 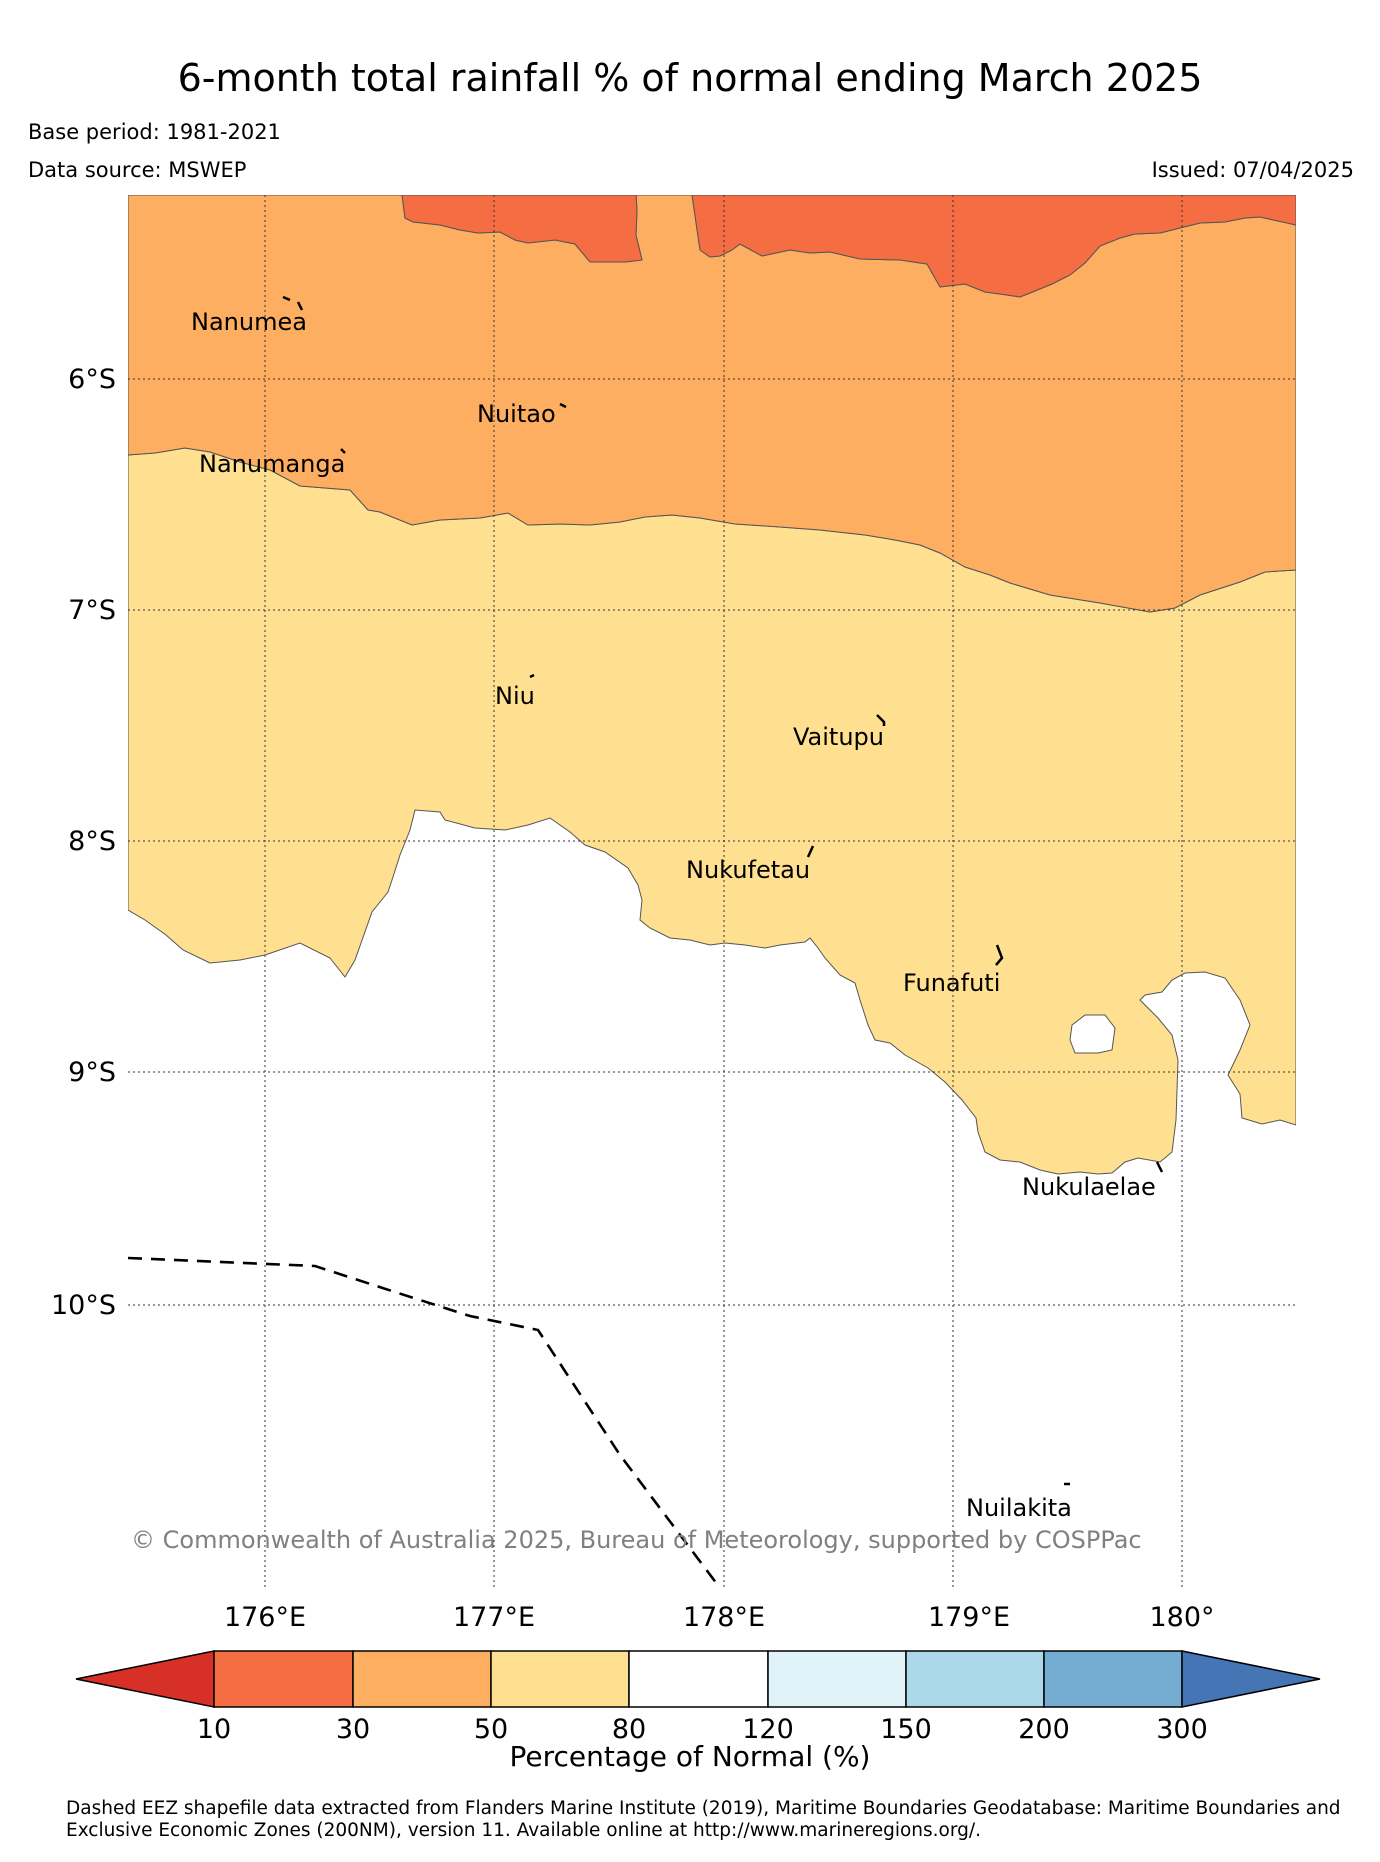 I want to click on lat-label-8s: 8°S, so click(x=92, y=841).